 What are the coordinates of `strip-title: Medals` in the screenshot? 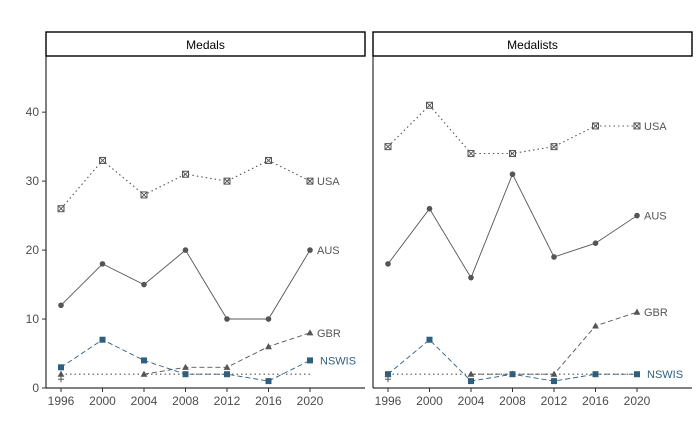 It's located at (205, 45).